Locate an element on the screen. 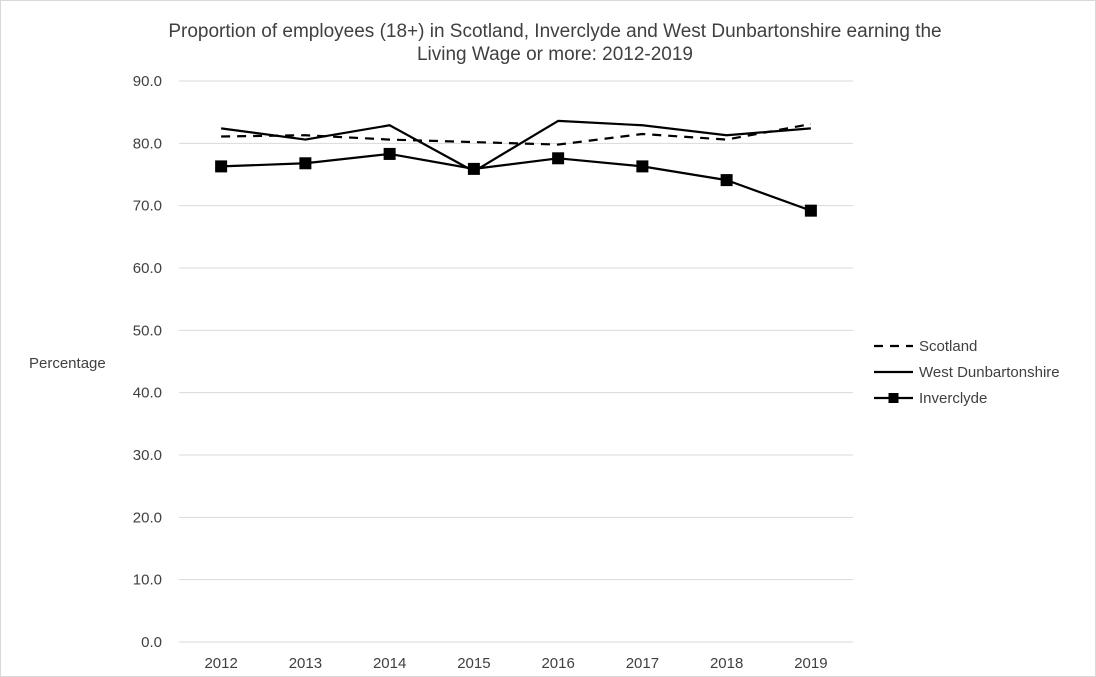 The height and width of the screenshot is (677, 1096). legend-item: Inverclyde is located at coordinates (930, 398).